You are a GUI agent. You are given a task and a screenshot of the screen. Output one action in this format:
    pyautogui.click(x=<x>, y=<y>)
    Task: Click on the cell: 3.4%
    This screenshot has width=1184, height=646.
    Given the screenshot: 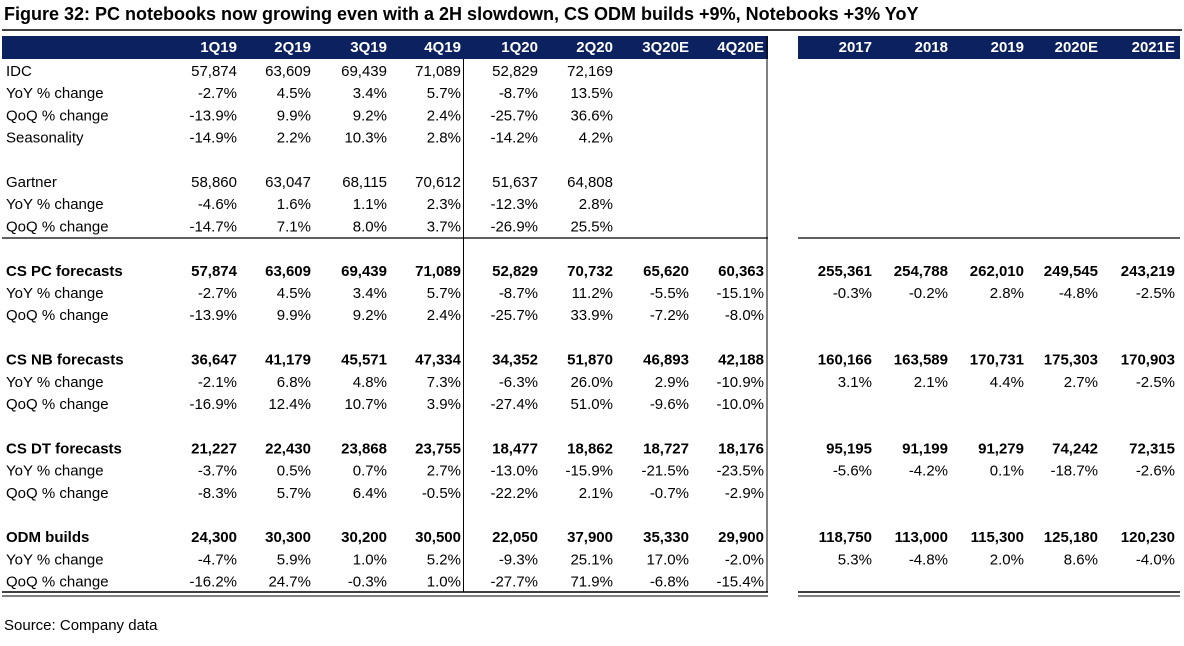 What is the action you would take?
    pyautogui.click(x=370, y=93)
    